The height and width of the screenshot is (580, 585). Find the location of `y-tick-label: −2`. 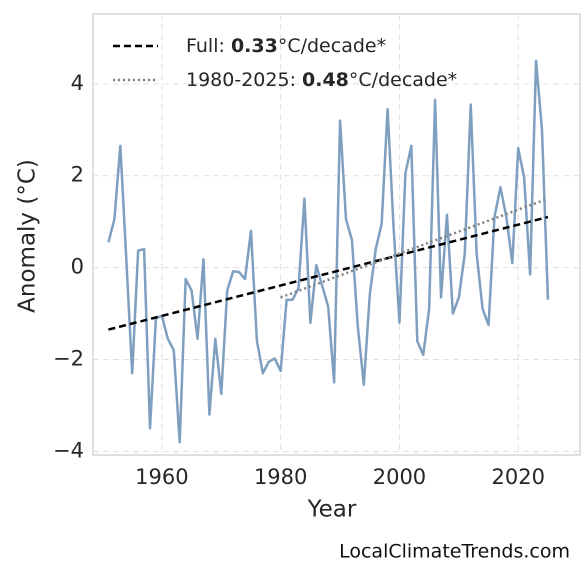

y-tick-label: −2 is located at coordinates (68, 358).